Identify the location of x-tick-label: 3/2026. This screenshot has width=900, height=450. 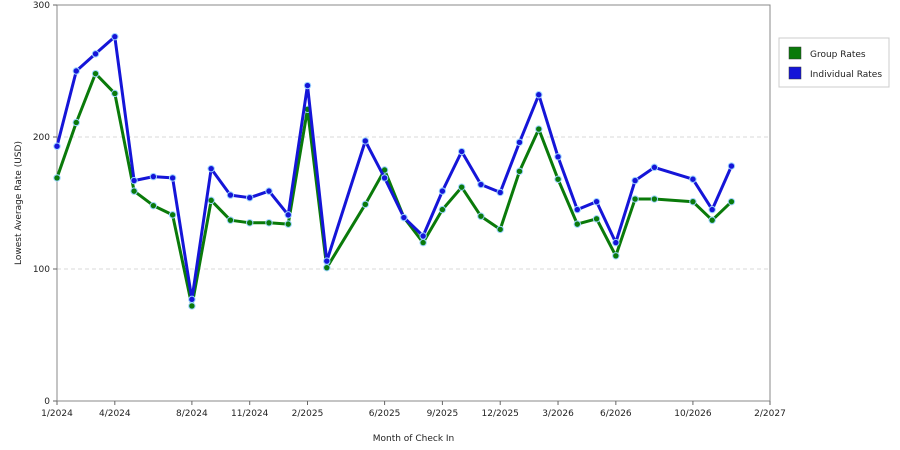
(558, 414).